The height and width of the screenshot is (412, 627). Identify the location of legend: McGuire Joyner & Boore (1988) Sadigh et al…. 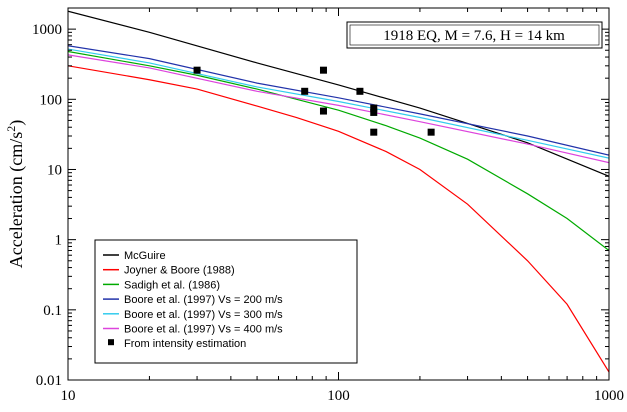
(226, 301).